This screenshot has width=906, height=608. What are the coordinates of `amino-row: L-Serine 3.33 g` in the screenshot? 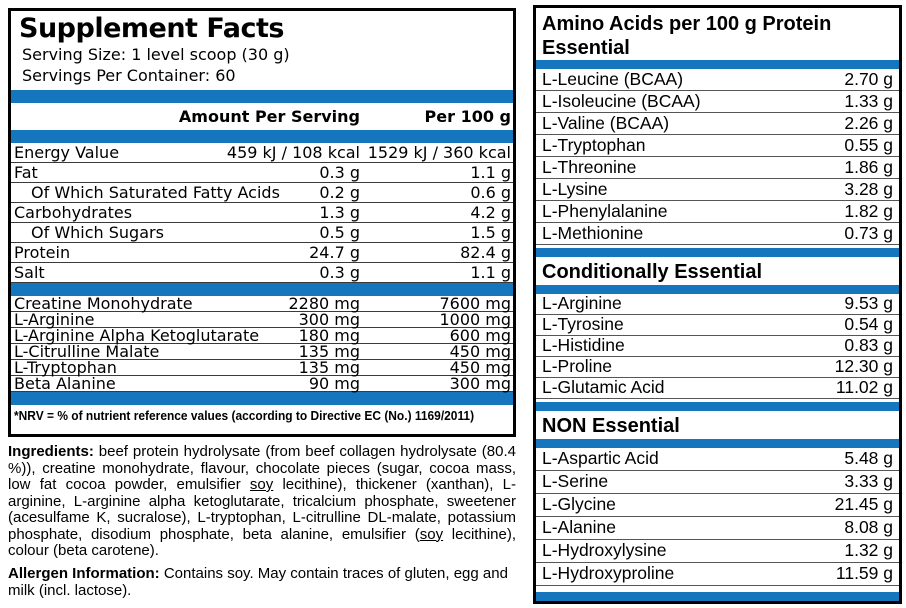 It's located at (717, 482).